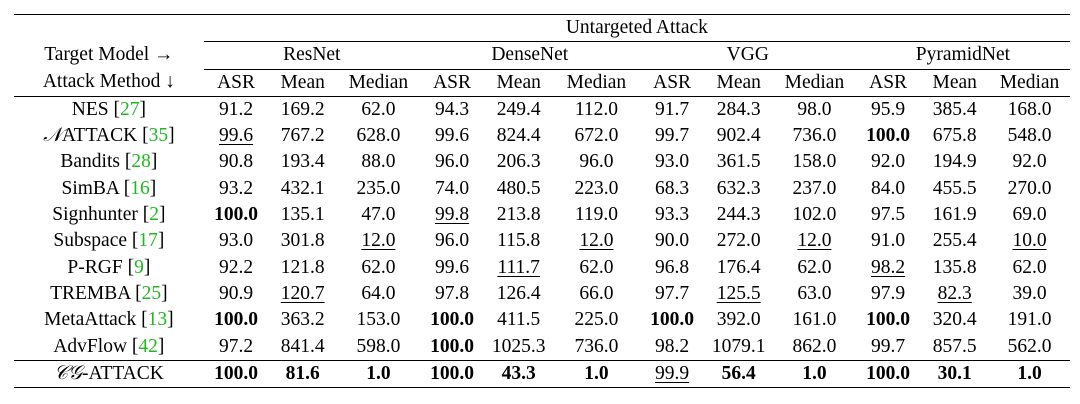 This screenshot has height=404, width=1080. What do you see at coordinates (302, 109) in the screenshot?
I see `value-cell: 169.2` at bounding box center [302, 109].